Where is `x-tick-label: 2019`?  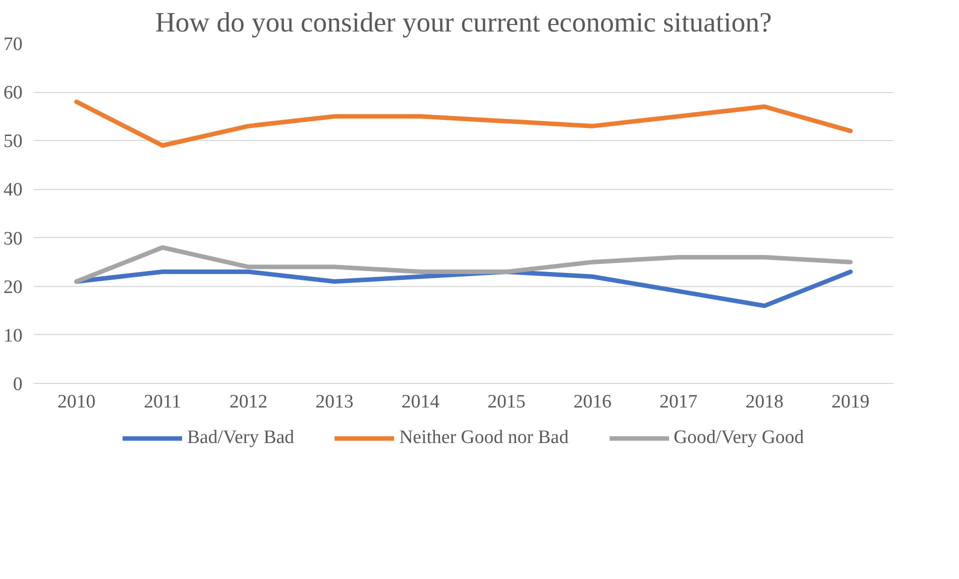 x-tick-label: 2019 is located at coordinates (851, 402).